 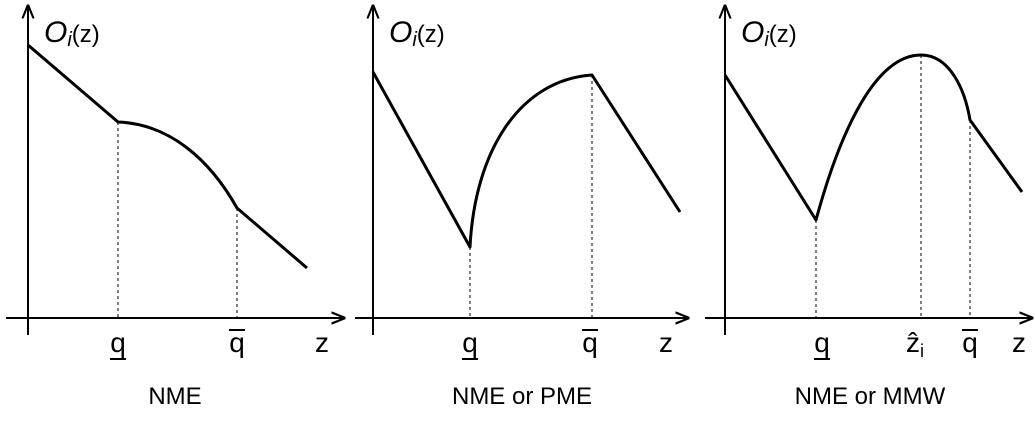 What do you see at coordinates (522, 396) in the screenshot?
I see `caption: NME or PME` at bounding box center [522, 396].